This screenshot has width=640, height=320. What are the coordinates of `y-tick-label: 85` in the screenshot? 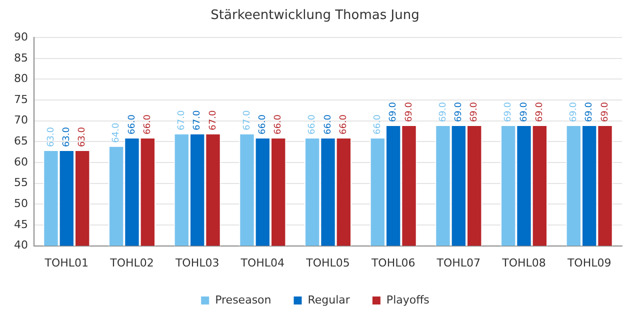 It's located at (21, 57).